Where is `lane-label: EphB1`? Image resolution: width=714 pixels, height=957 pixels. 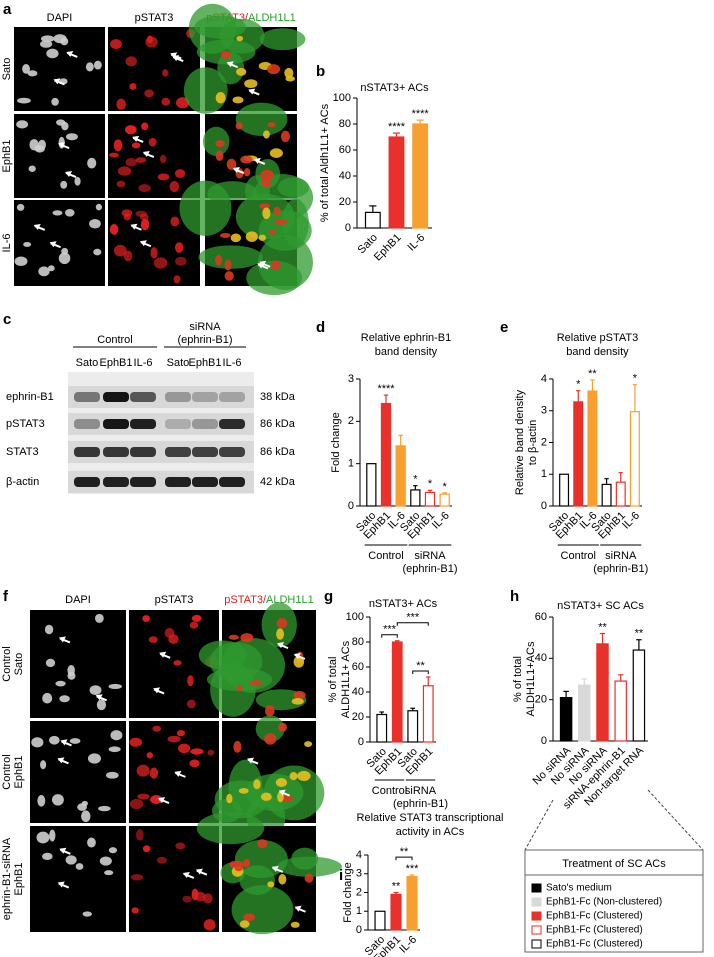
lane-label: EphB1 is located at coordinates (204, 363).